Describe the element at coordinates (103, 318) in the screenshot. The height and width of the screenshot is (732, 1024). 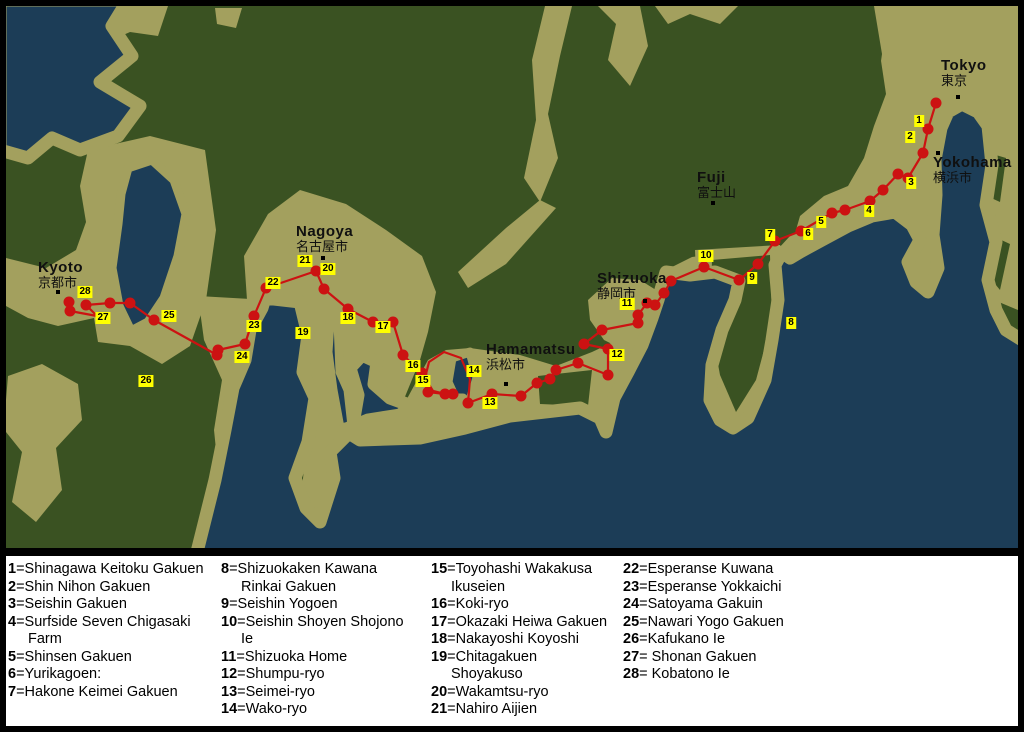
I see `site-marker-27: 27` at that location.